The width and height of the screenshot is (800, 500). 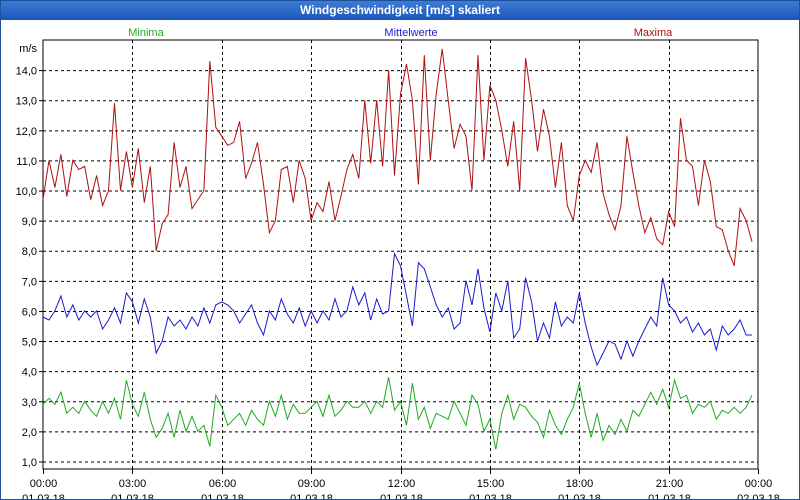 I want to click on y-tick-label: 8,0, so click(x=29, y=252).